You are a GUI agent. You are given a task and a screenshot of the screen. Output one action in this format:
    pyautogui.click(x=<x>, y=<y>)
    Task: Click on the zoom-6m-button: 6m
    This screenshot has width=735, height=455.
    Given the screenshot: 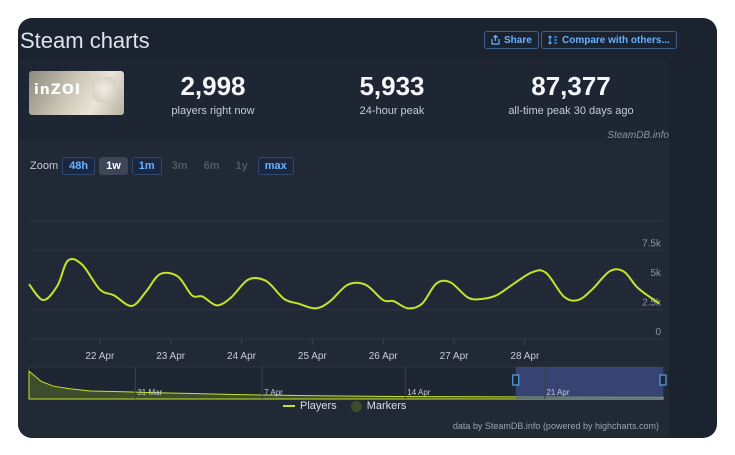 What is the action you would take?
    pyautogui.click(x=211, y=166)
    